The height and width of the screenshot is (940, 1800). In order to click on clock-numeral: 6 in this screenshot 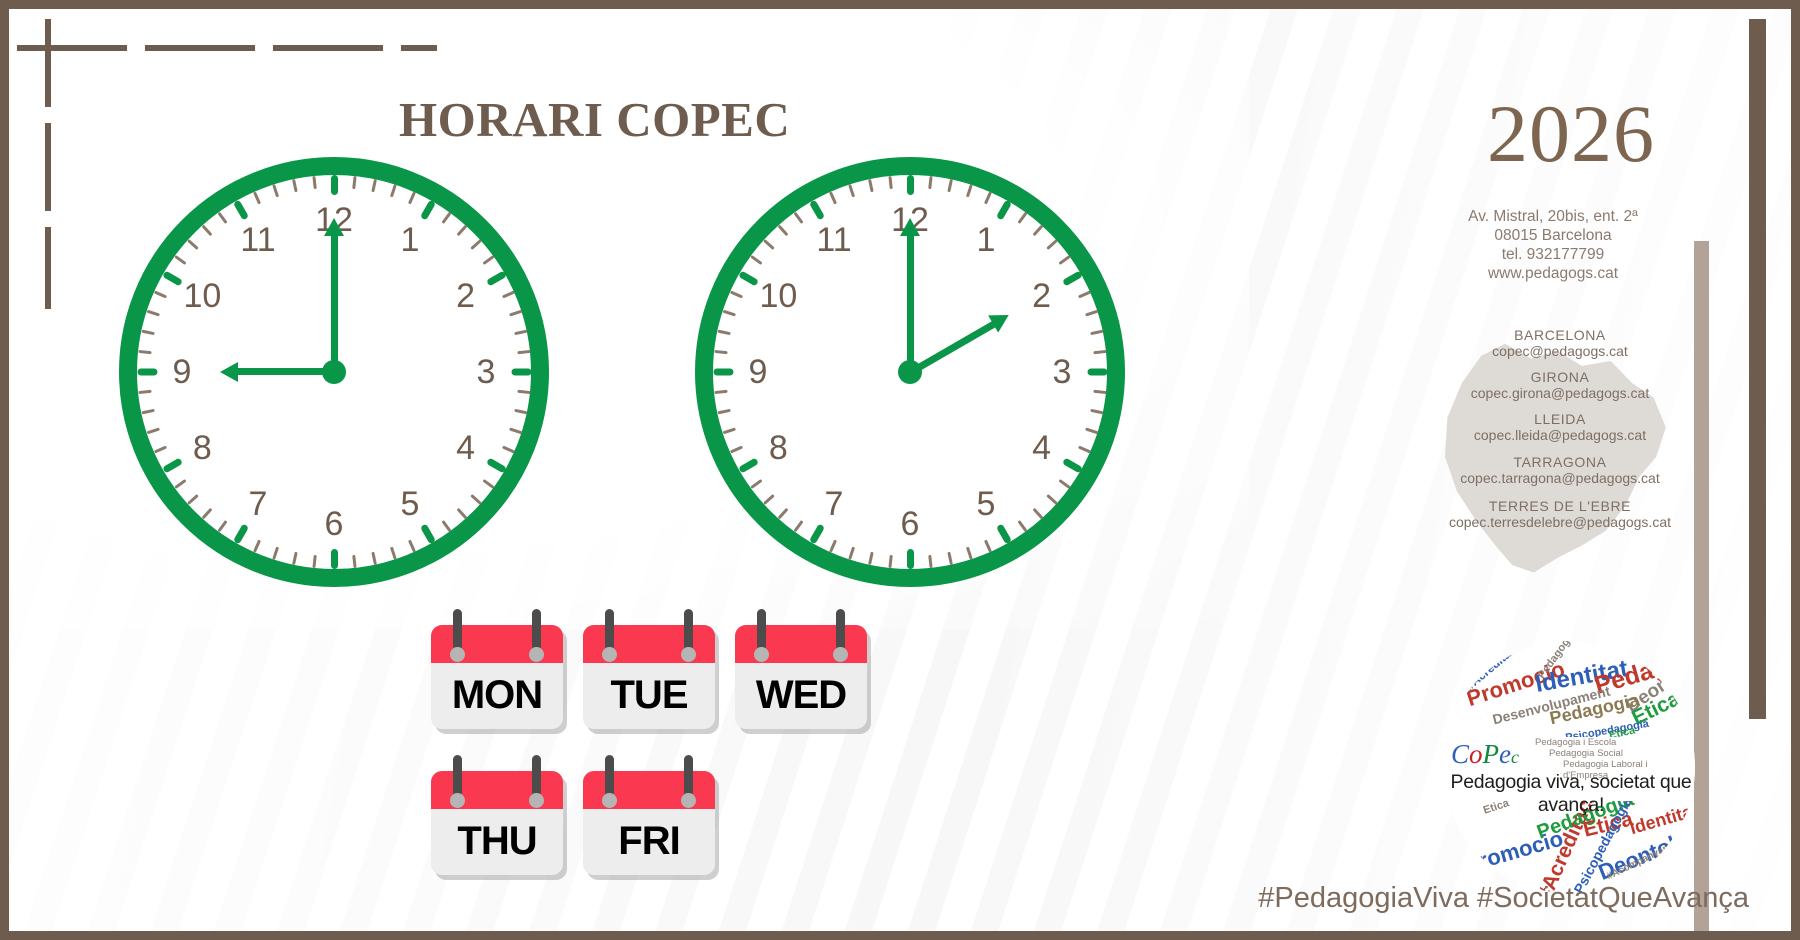, I will do `click(334, 524)`.